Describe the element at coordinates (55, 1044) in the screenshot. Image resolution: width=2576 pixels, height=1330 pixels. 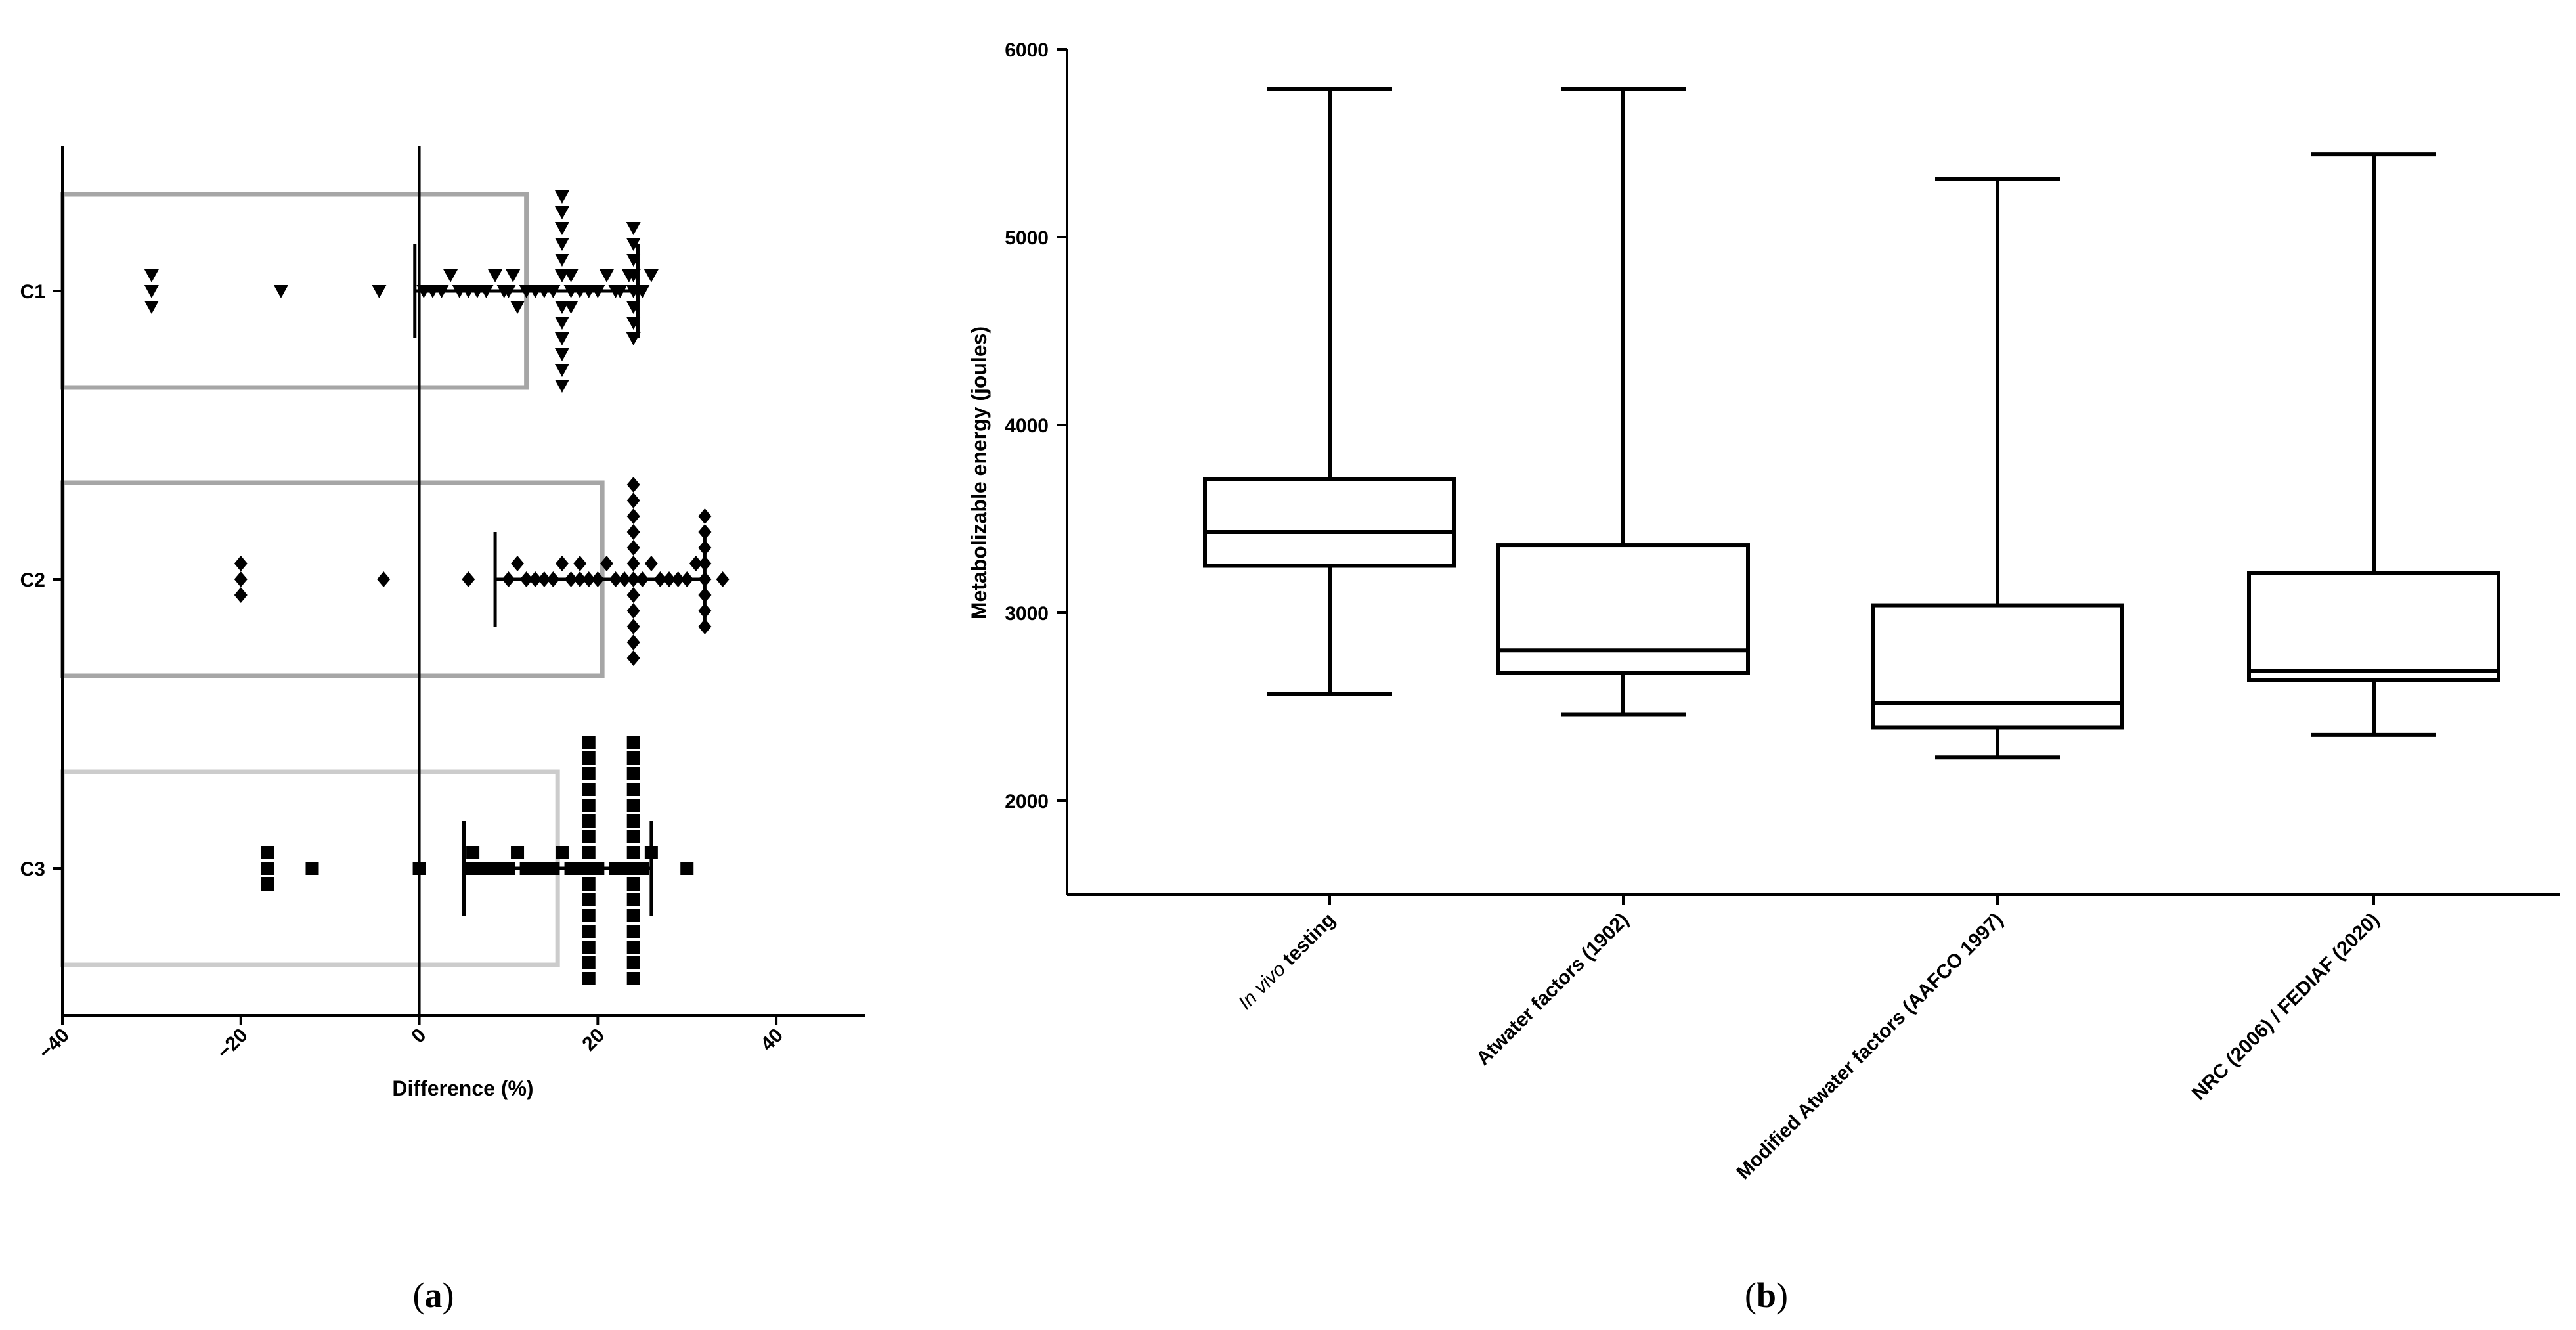
I see `x-tick-label: −40` at that location.